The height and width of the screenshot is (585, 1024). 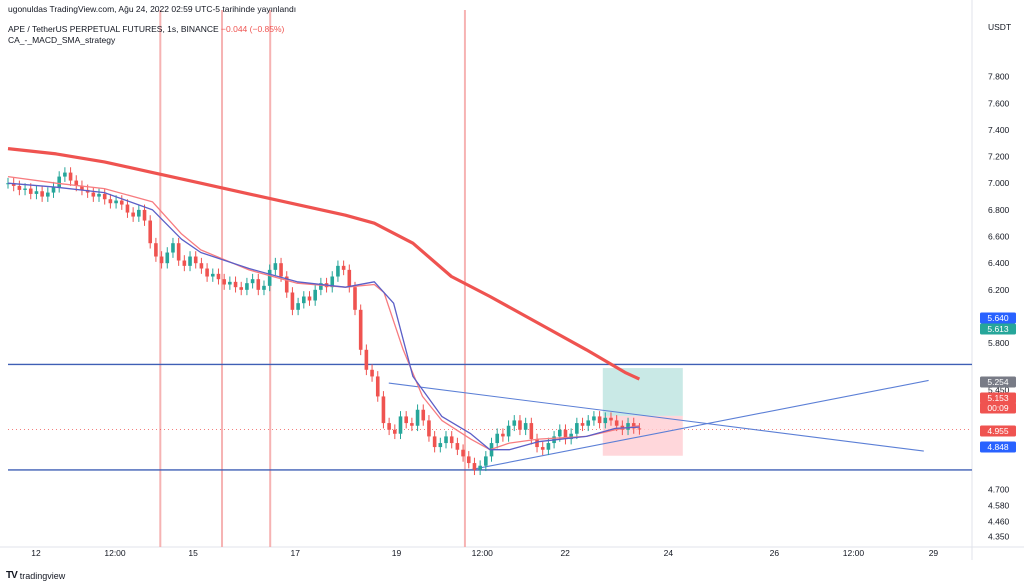 What do you see at coordinates (160, 278) in the screenshot?
I see `vertical-signal-marker` at bounding box center [160, 278].